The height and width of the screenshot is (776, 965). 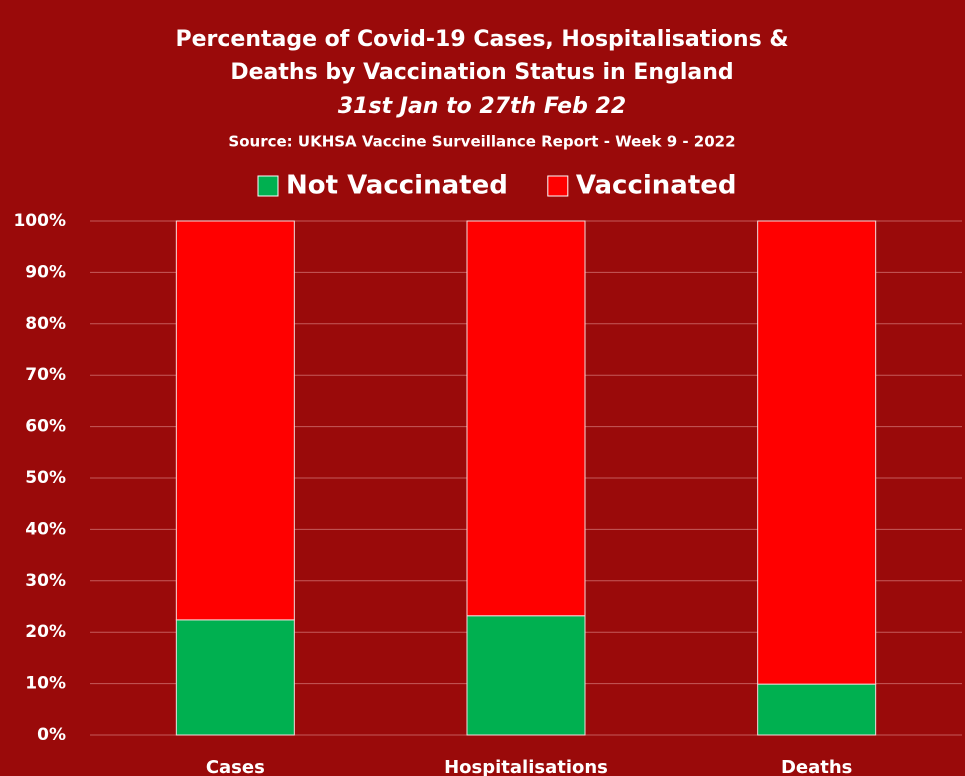 I want to click on y-tick-label: 50%, so click(x=45, y=478).